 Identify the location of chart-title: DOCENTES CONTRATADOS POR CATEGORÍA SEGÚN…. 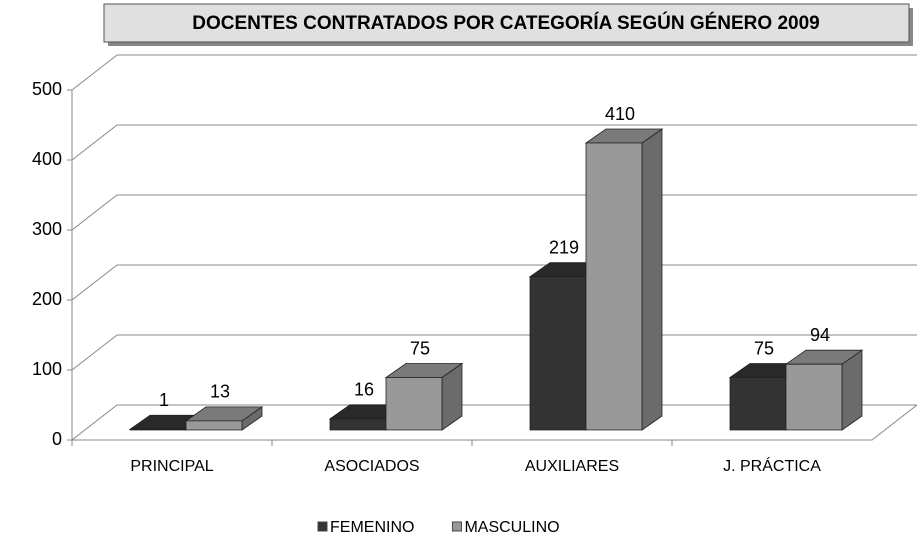
(505, 23).